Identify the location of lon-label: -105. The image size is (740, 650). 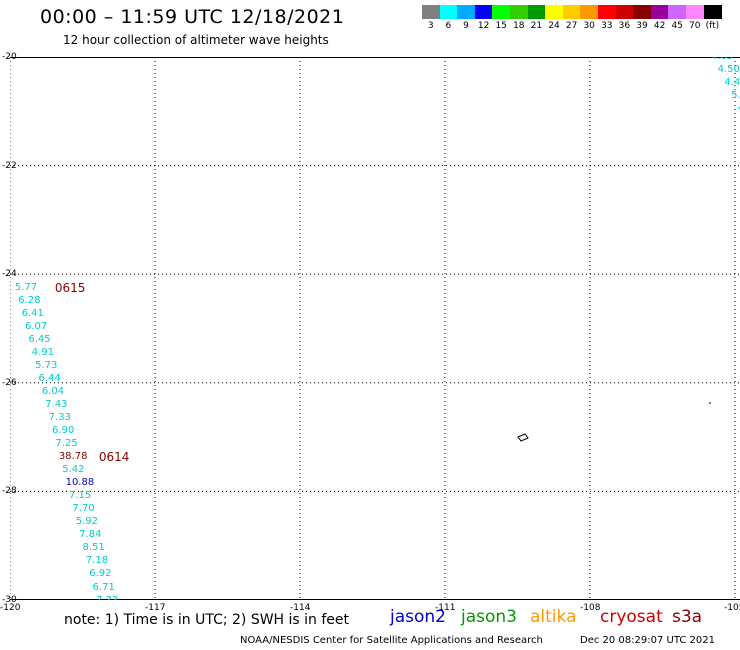
(732, 608).